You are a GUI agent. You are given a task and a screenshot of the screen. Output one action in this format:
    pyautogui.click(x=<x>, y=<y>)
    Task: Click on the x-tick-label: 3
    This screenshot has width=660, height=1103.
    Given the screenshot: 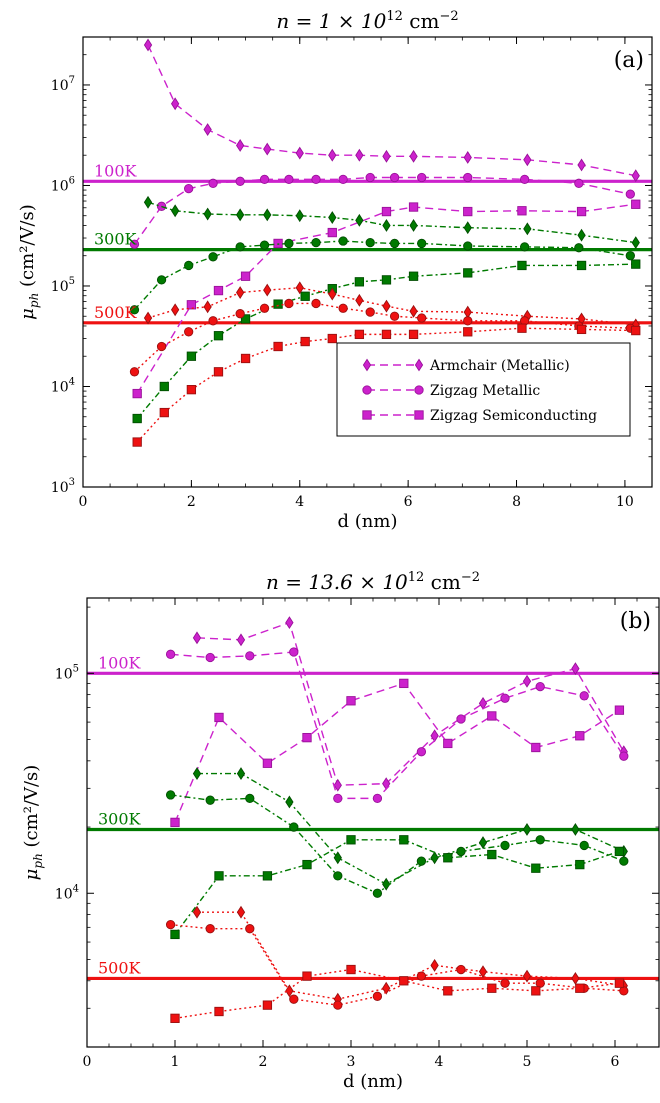 What is the action you would take?
    pyautogui.click(x=351, y=1062)
    